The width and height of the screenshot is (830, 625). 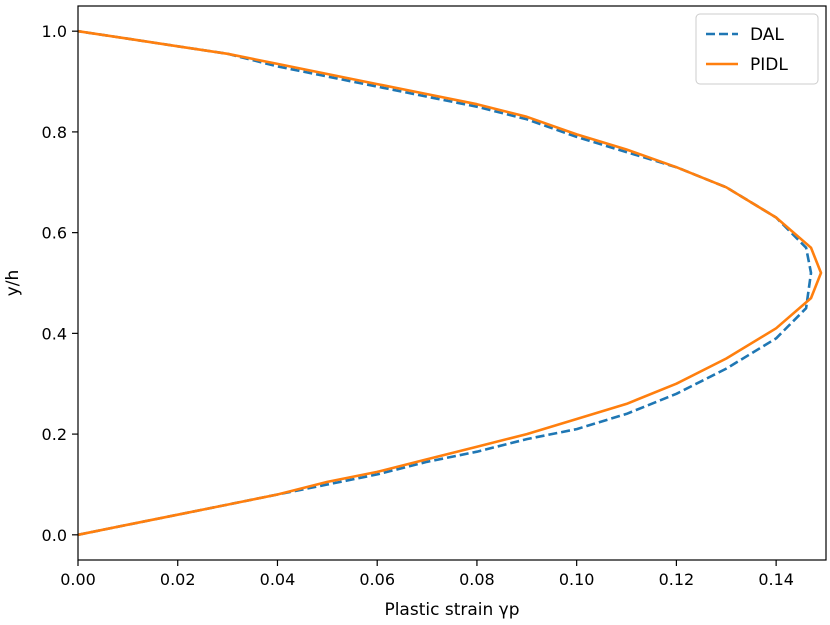 I want to click on x-tick-label: 0.10, so click(x=577, y=579).